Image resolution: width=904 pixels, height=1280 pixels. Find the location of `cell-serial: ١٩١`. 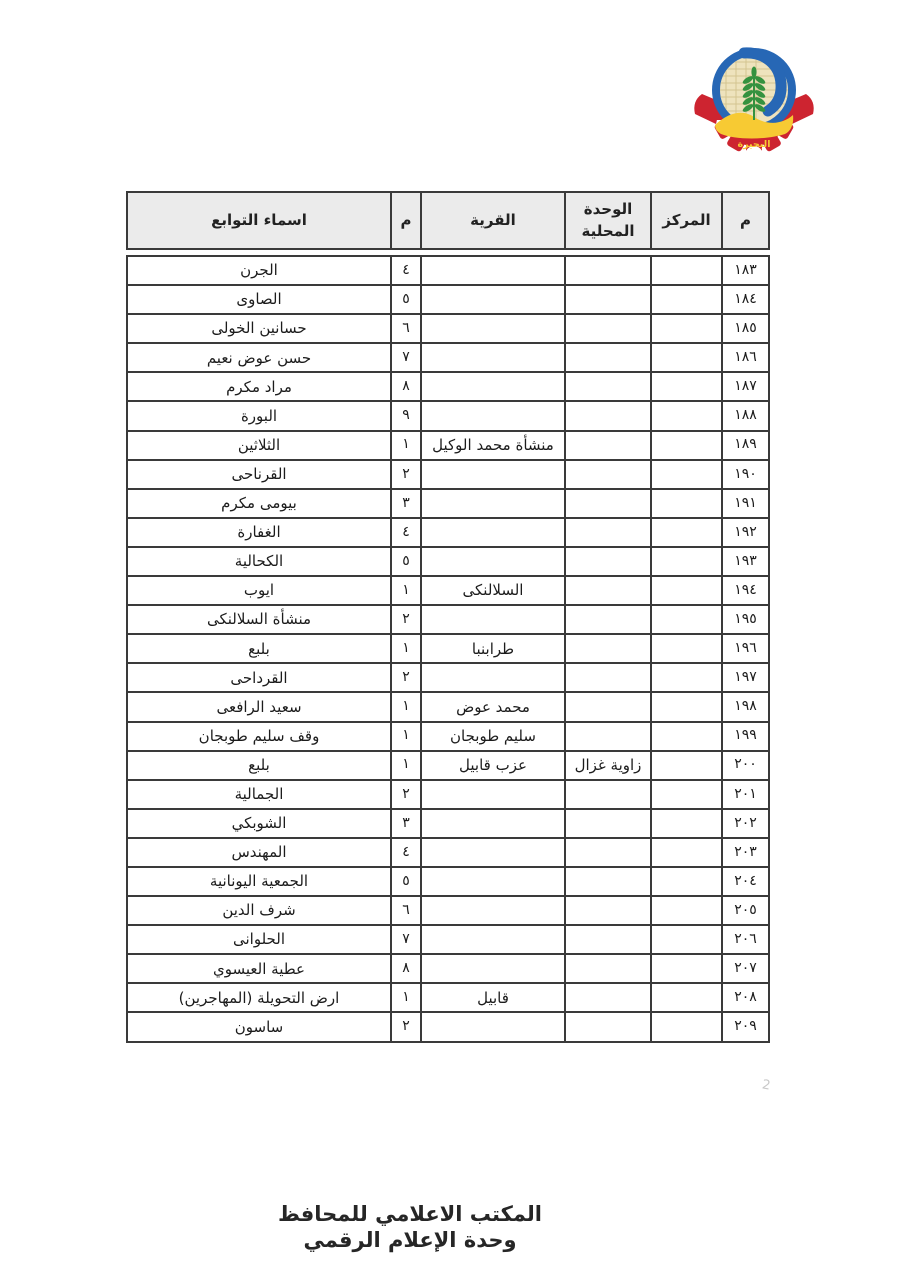

cell-serial: ١٩١ is located at coordinates (745, 503).